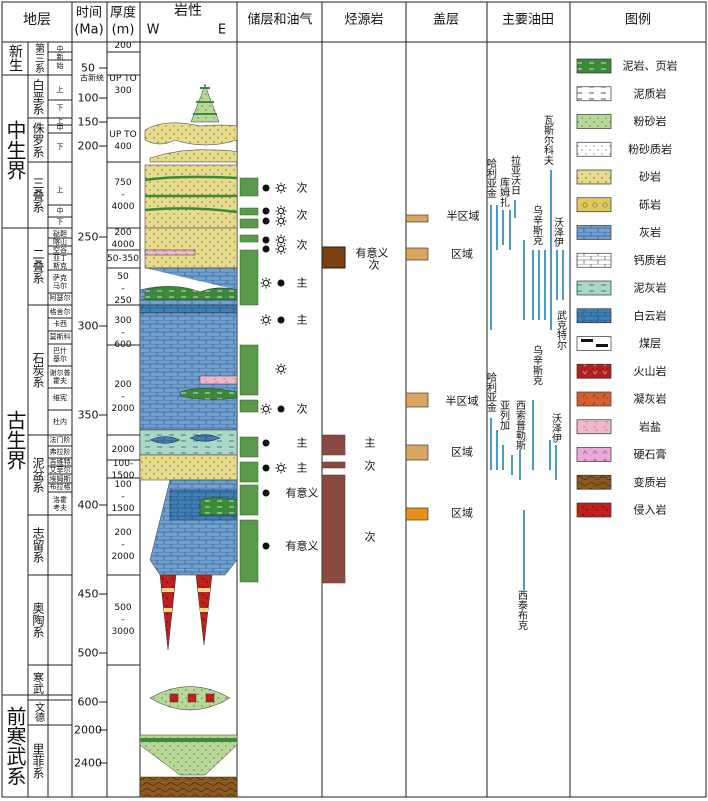 The width and height of the screenshot is (708, 801). What do you see at coordinates (279, 20) in the screenshot?
I see `header: 储层和油气` at bounding box center [279, 20].